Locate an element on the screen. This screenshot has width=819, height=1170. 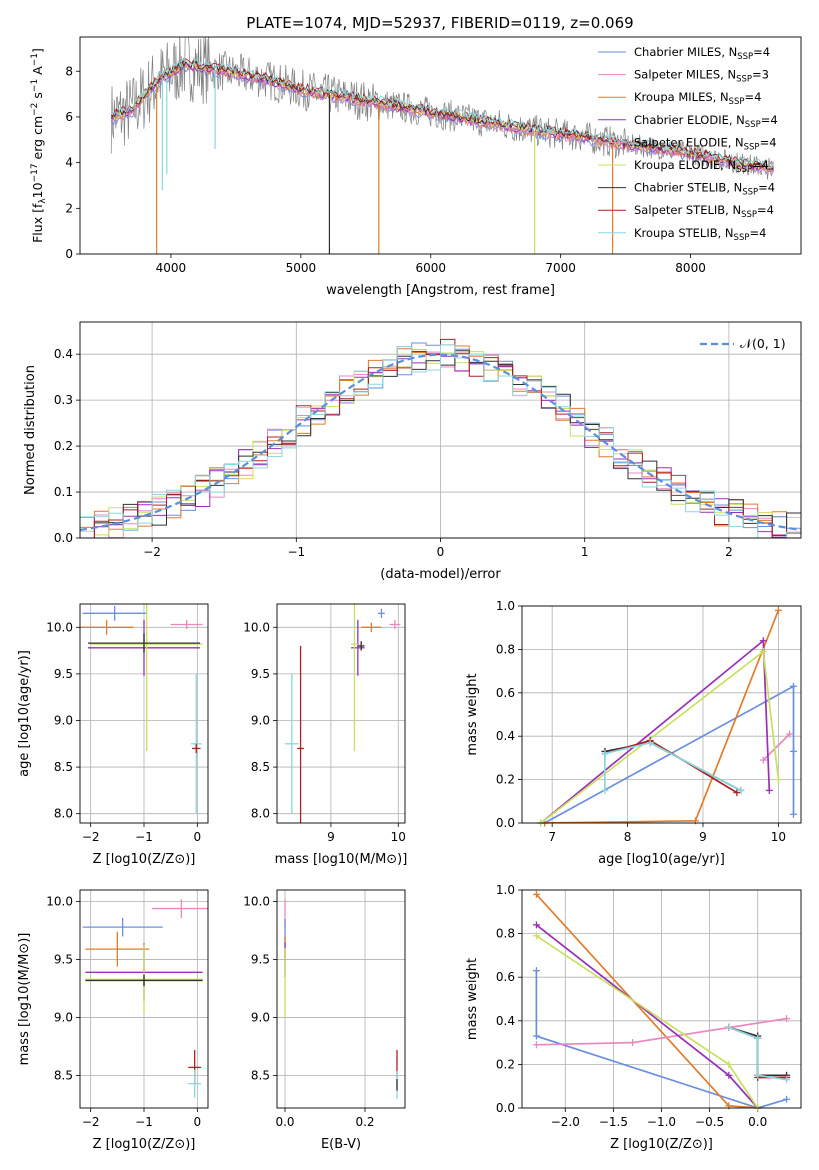
legend-entry: 𝒩(0, 1) is located at coordinates (763, 343).